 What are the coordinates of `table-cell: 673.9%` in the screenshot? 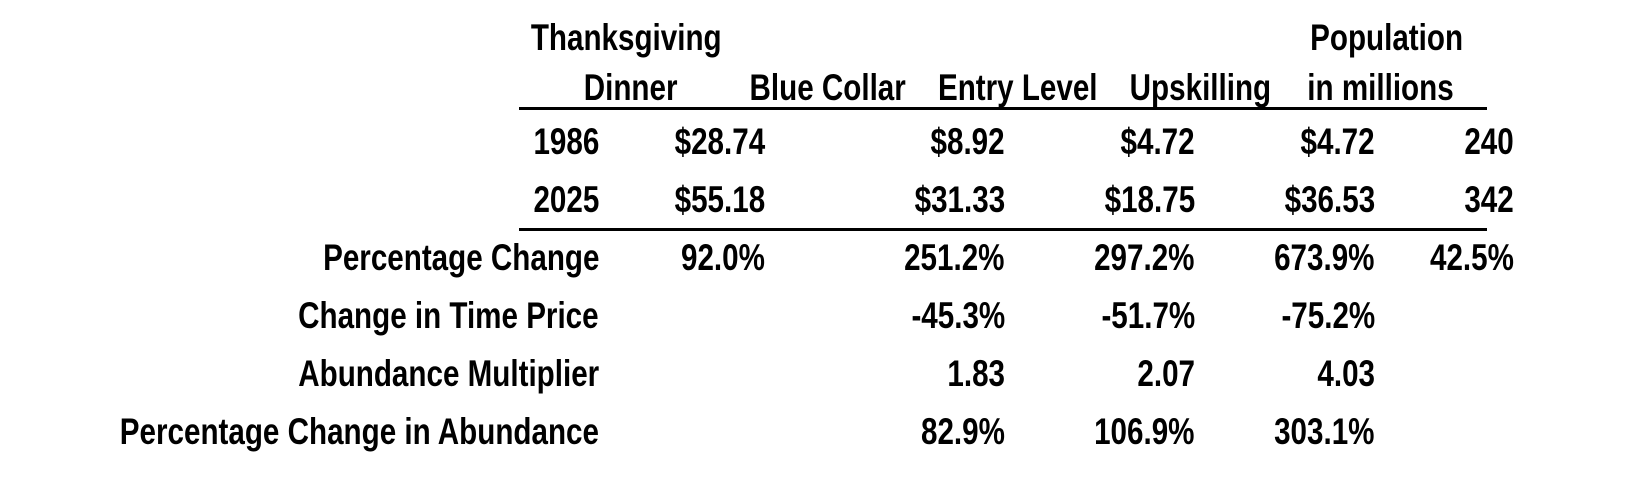 It's located at (1324, 257).